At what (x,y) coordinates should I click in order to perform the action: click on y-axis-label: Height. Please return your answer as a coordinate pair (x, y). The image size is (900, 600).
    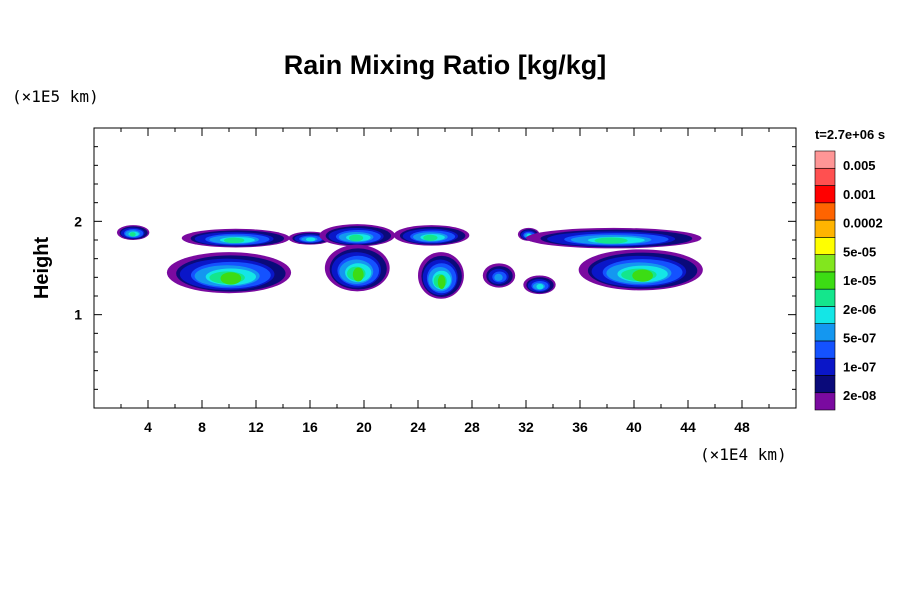
    Looking at the image, I should click on (42, 268).